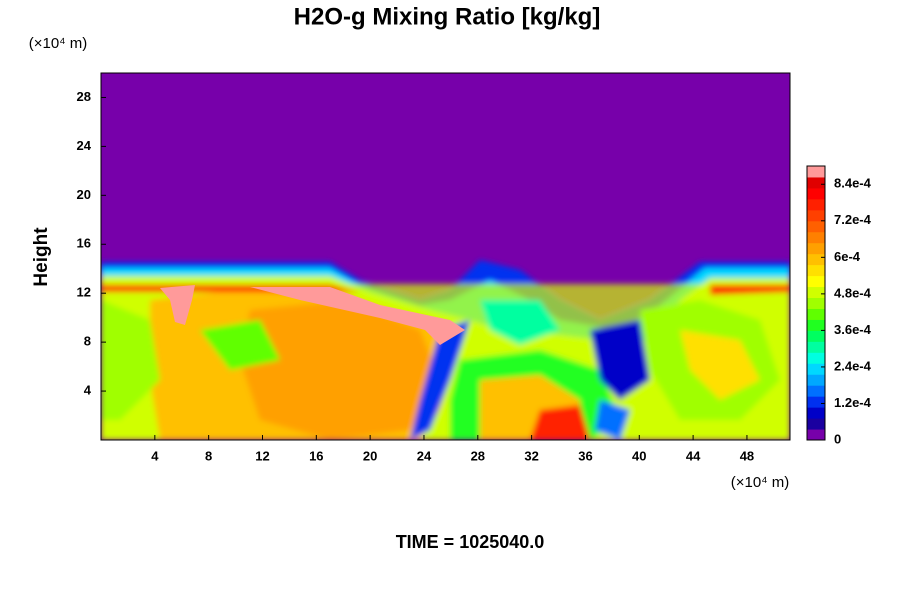 The image size is (900, 600). What do you see at coordinates (424, 455) in the screenshot?
I see `x-tick-label: 24` at bounding box center [424, 455].